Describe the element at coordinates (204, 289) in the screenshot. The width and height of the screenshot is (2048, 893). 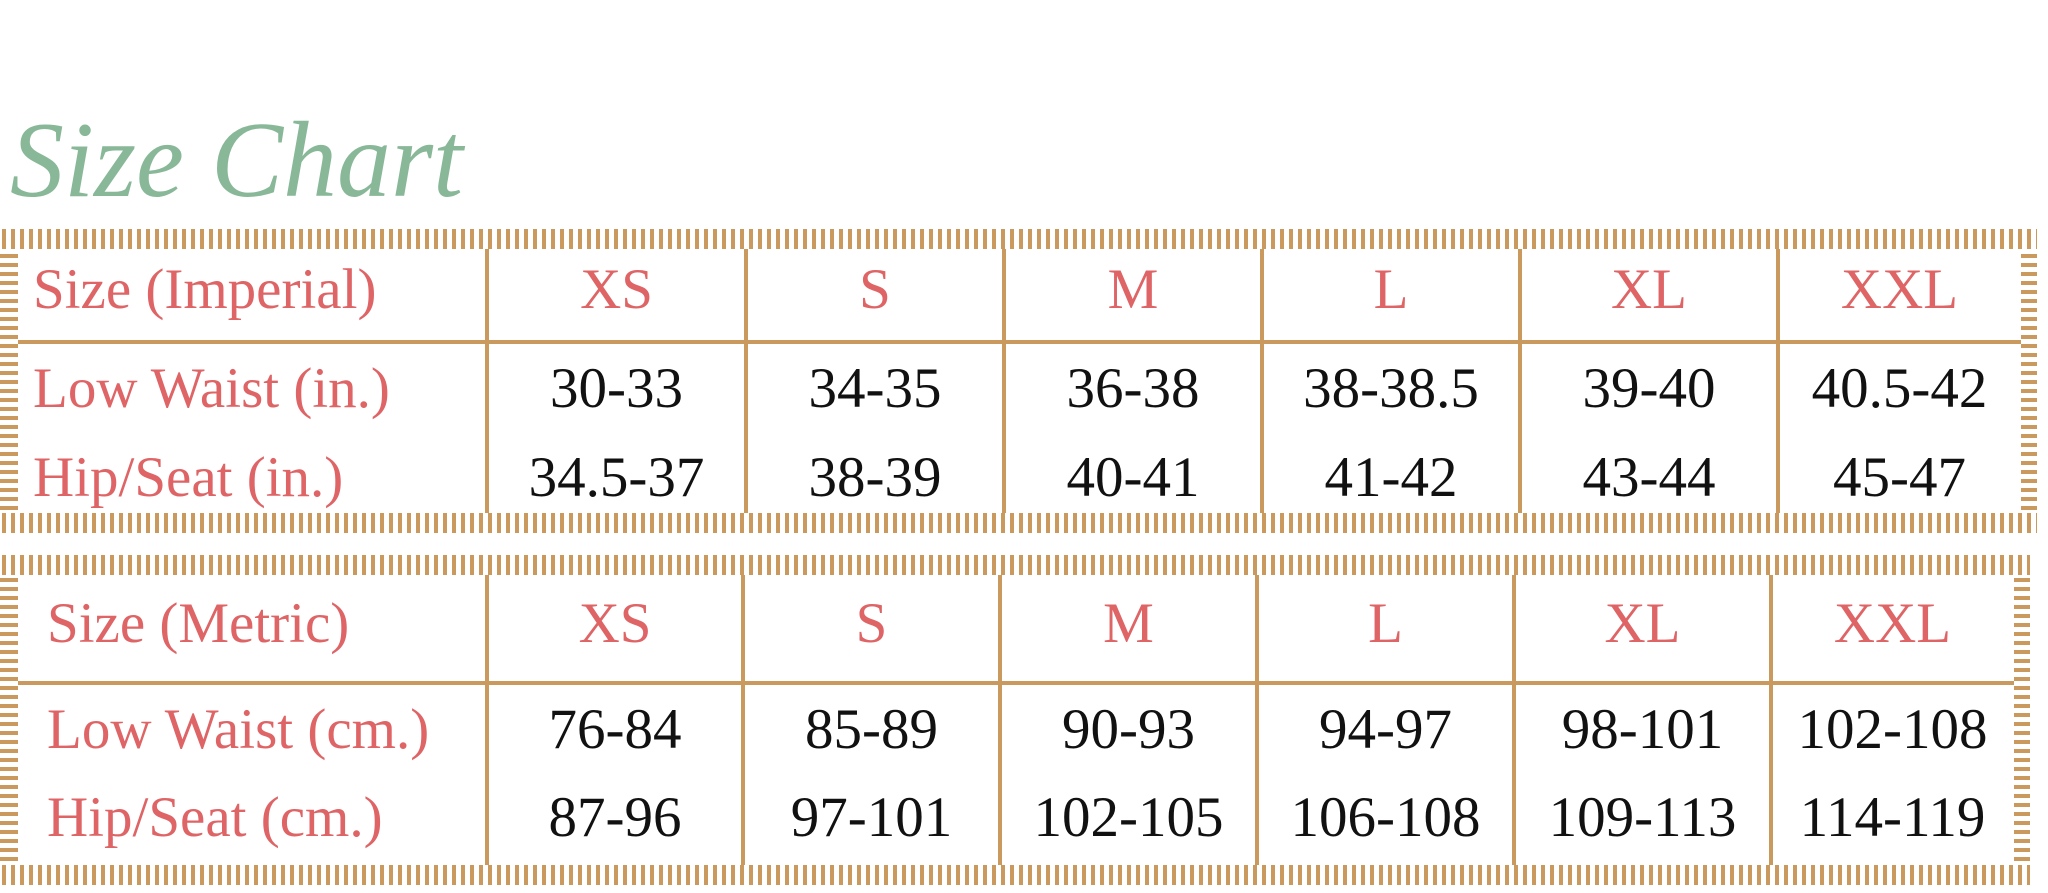
I see `header-cell: Size (Imperial)` at that location.